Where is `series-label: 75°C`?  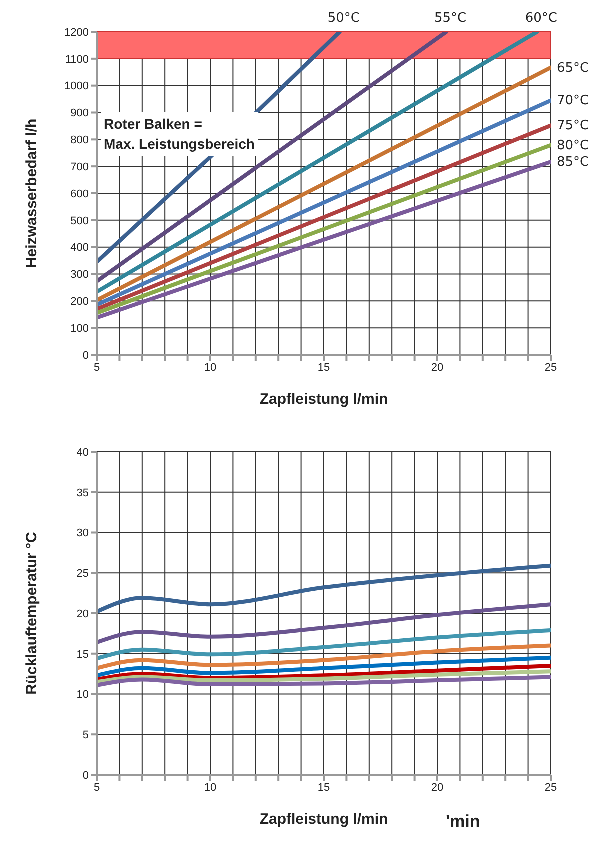 series-label: 75°C is located at coordinates (573, 126).